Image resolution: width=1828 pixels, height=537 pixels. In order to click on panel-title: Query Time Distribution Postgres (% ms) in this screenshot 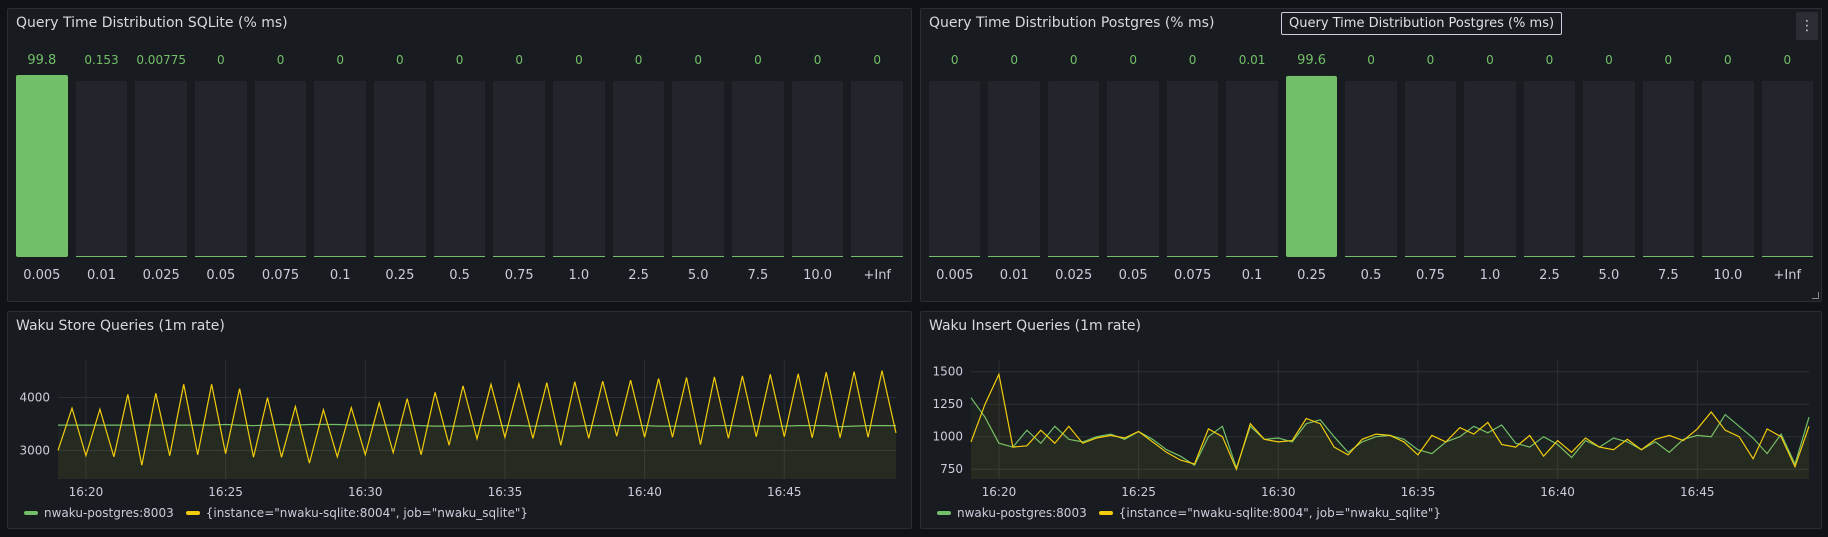, I will do `click(1072, 23)`.